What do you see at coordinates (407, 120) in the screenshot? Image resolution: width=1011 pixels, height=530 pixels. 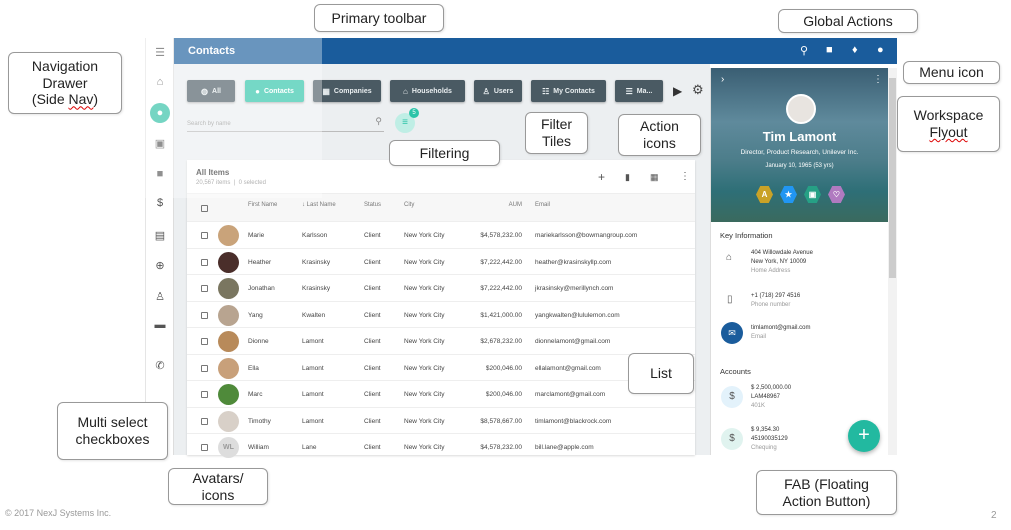 I see `filter-button: ≡ 5` at bounding box center [407, 120].